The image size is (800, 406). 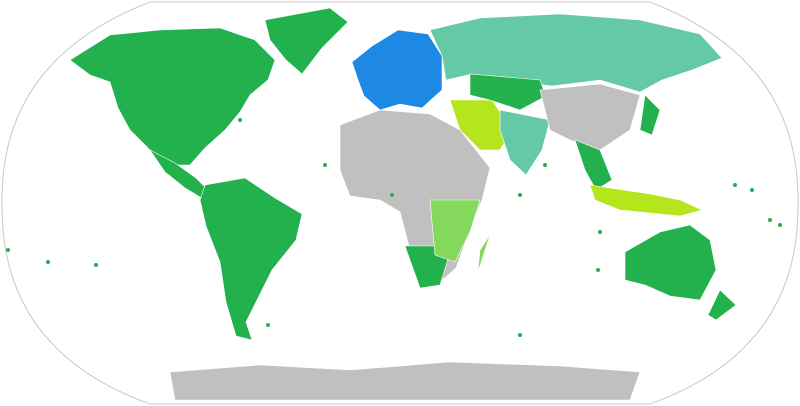 I want to click on region-russia, so click(x=576, y=53).